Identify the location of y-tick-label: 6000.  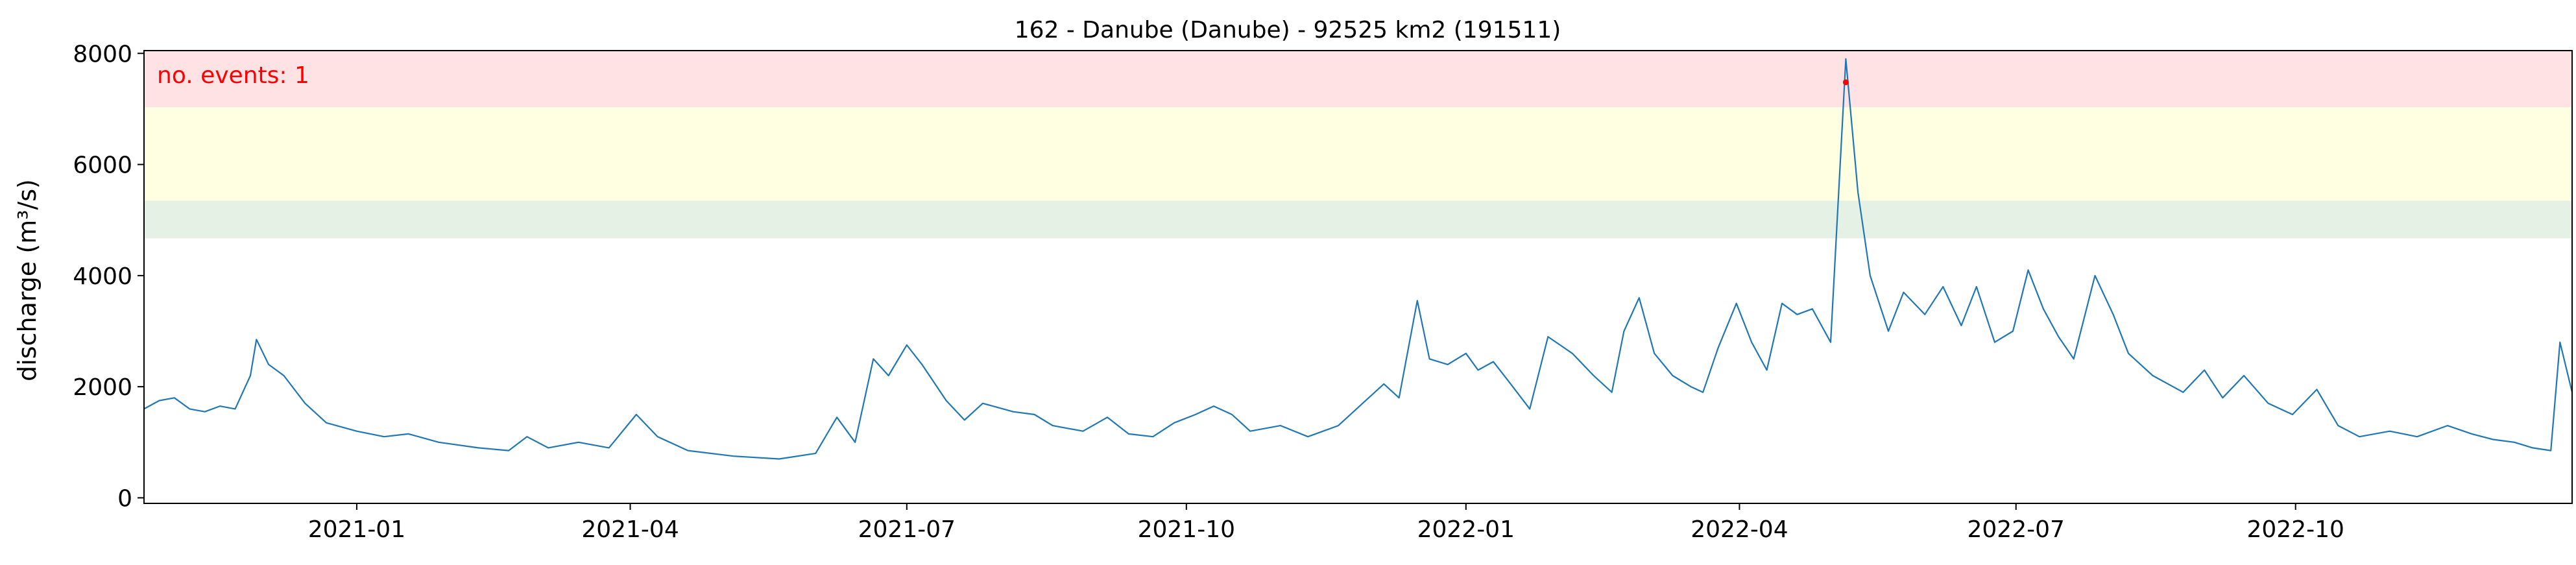
(102, 165).